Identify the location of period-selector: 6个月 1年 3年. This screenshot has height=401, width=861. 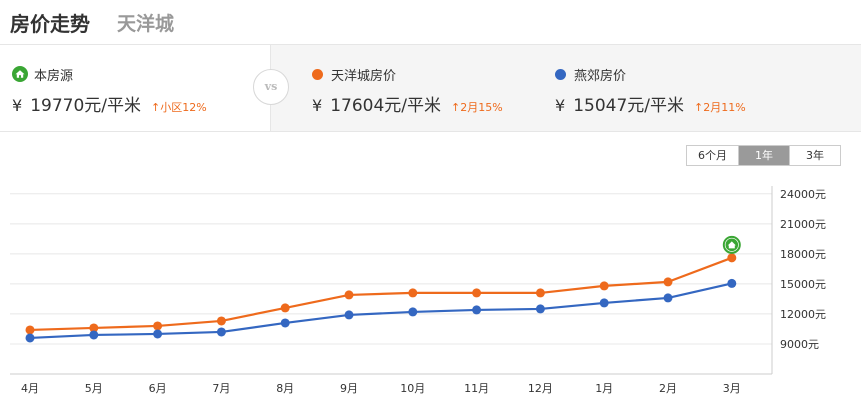
(763, 155).